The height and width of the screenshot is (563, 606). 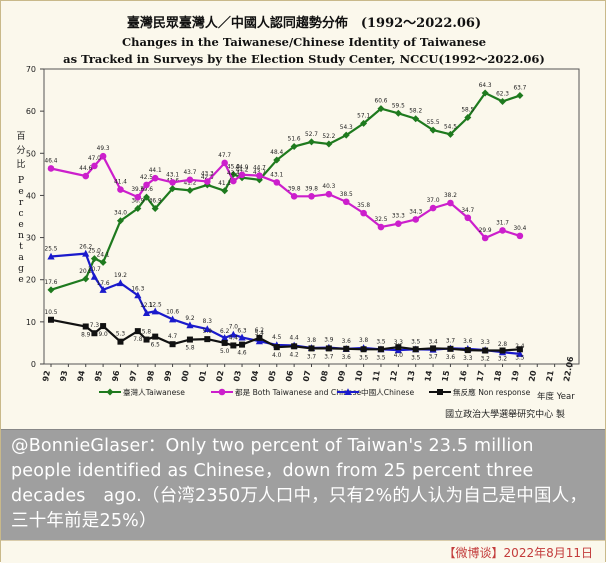 I want to click on x-tick-label: 99, so click(x=168, y=375).